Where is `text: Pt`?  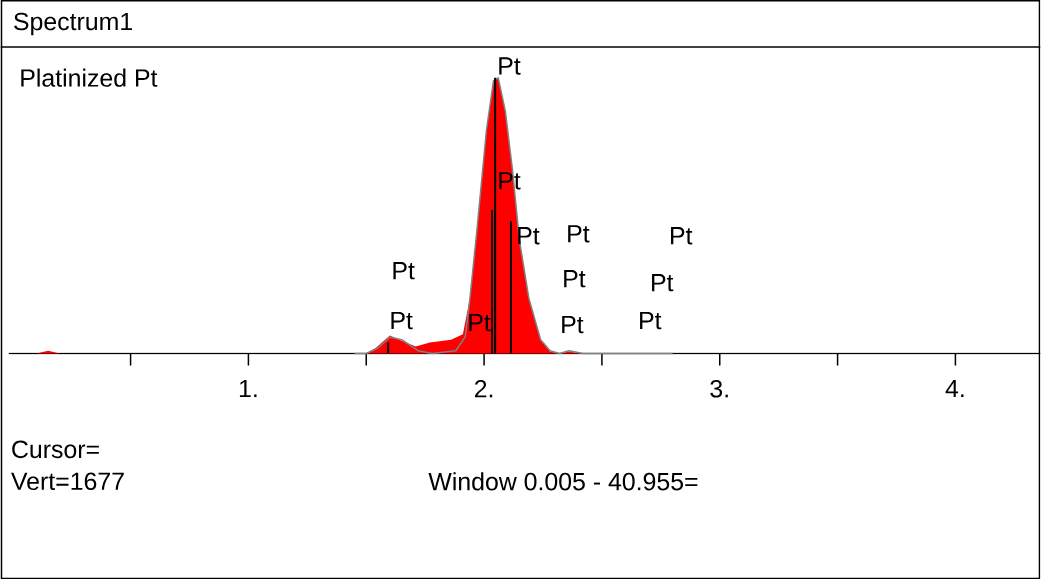 text: Pt is located at coordinates (510, 66).